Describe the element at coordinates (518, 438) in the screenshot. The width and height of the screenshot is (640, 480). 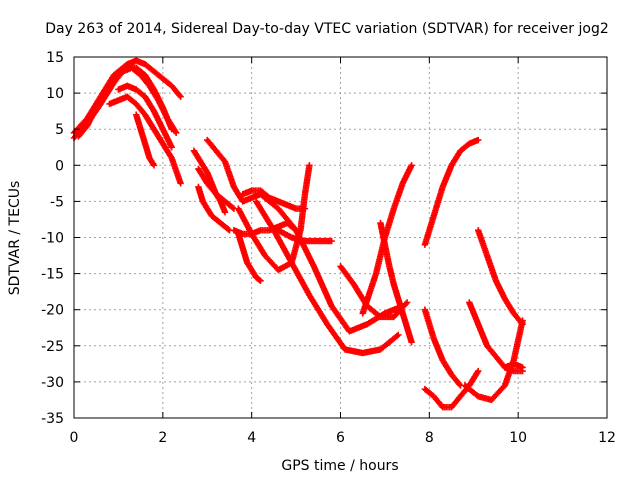
I see `x-tick-label: 10` at that location.